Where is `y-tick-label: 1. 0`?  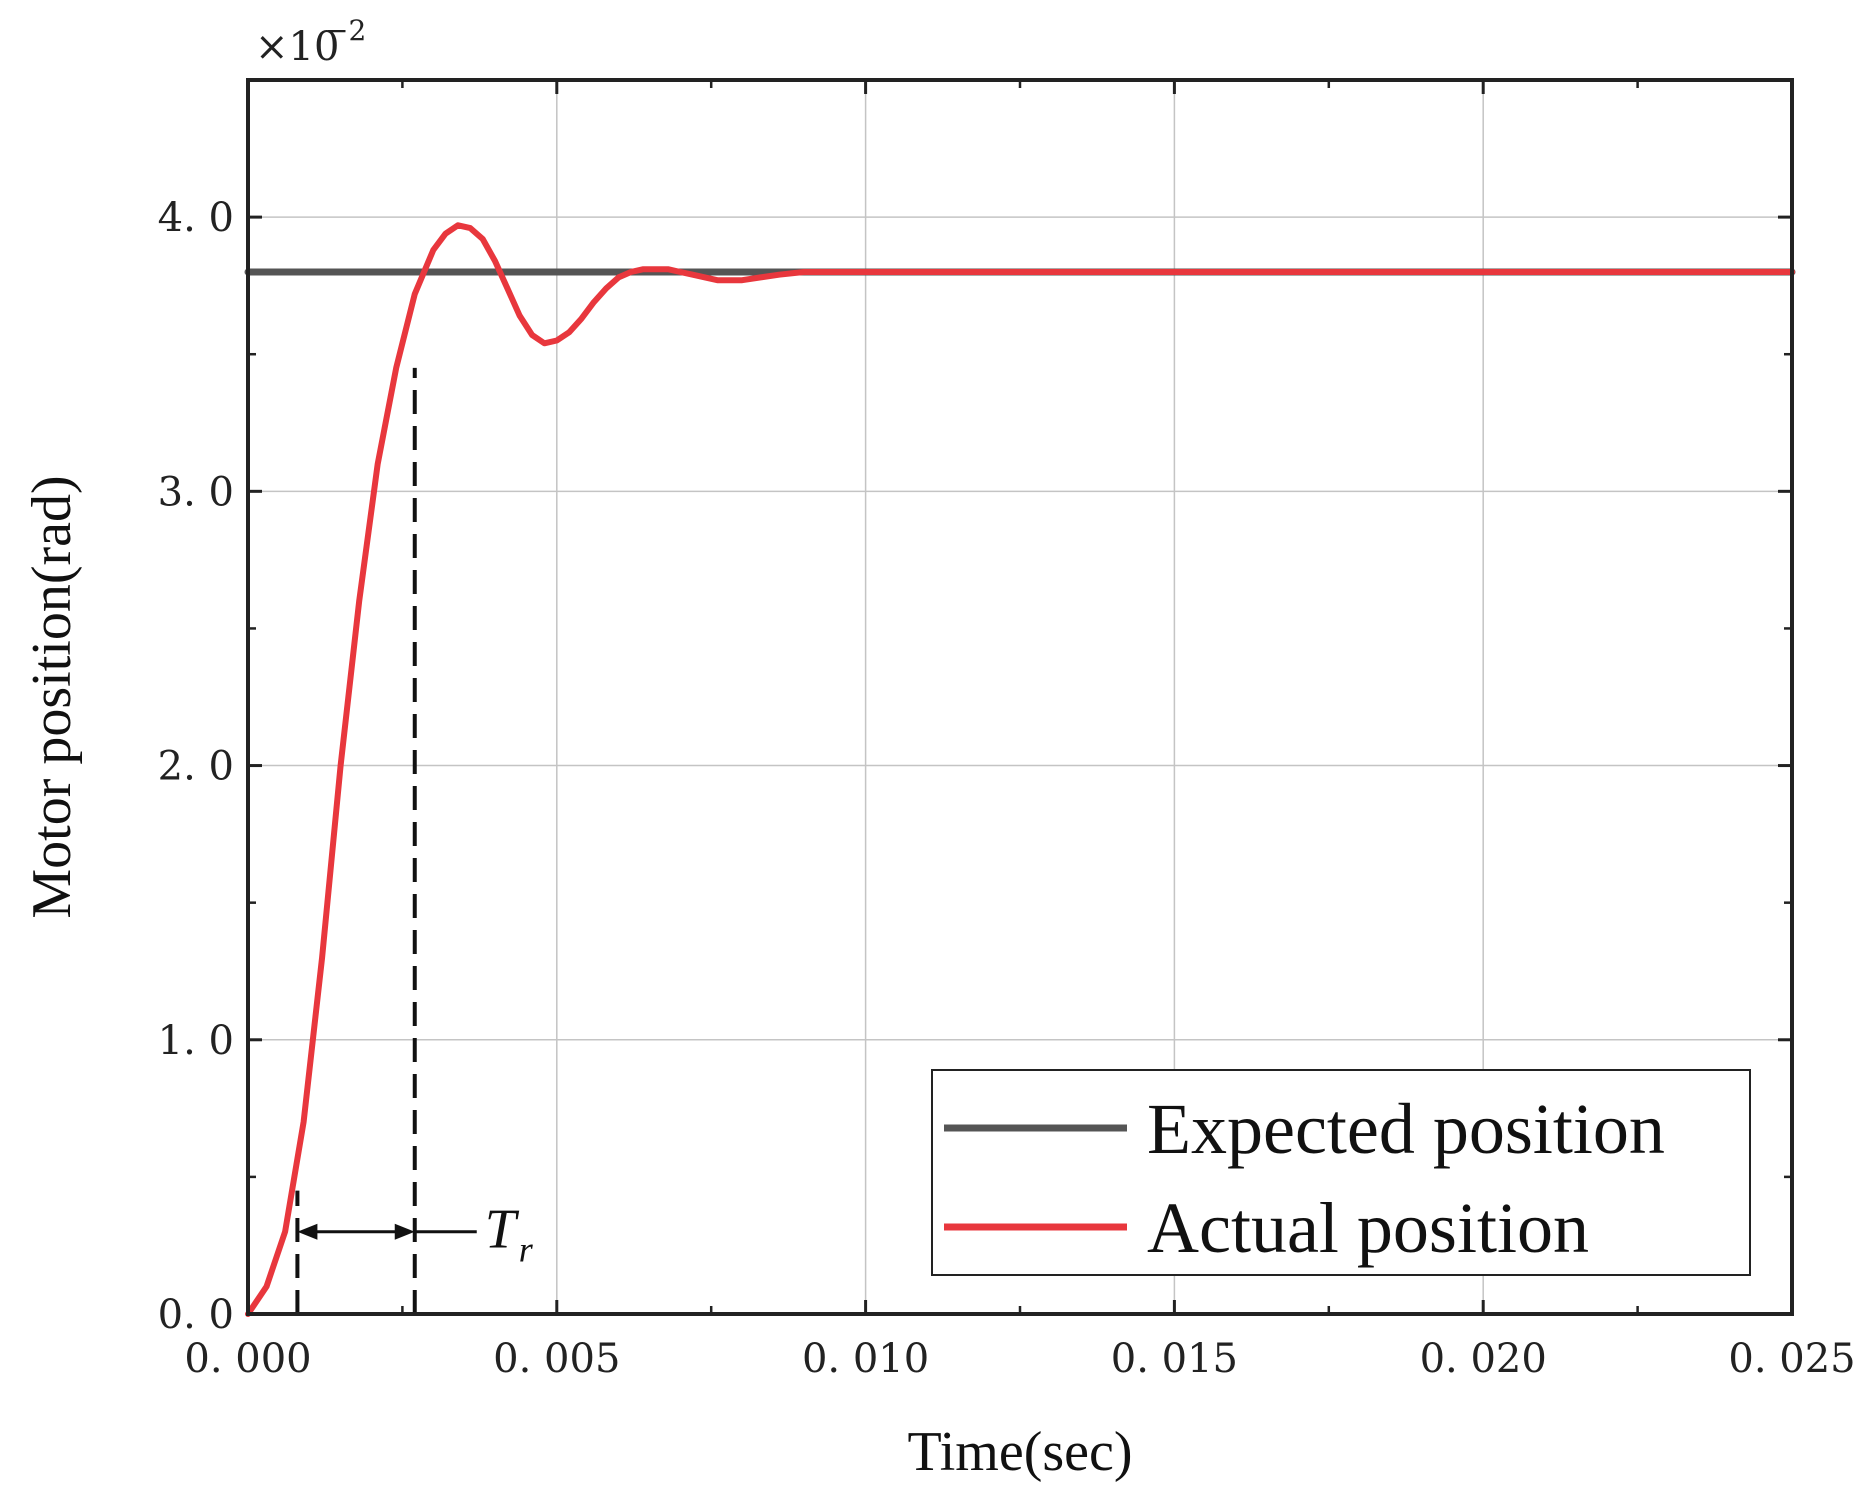
y-tick-label: 1. 0 is located at coordinates (196, 1041).